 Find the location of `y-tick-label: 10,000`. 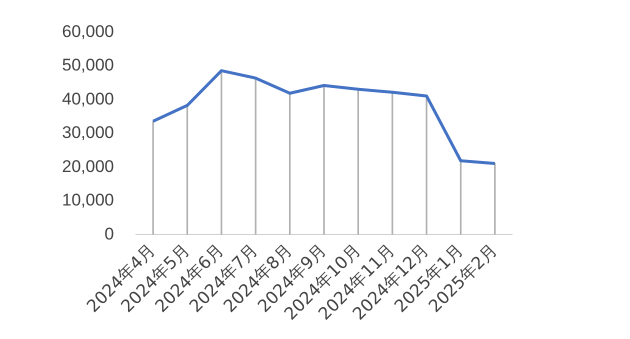

y-tick-label: 10,000 is located at coordinates (88, 200).